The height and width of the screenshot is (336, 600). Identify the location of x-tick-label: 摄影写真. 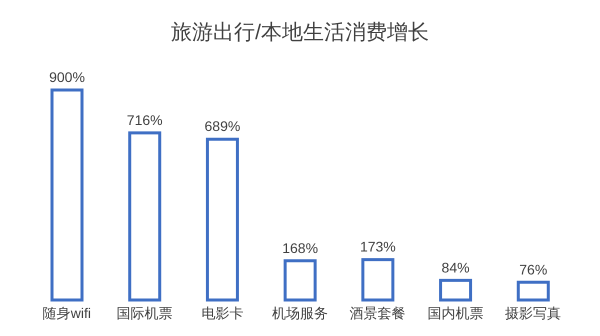
(533, 312).